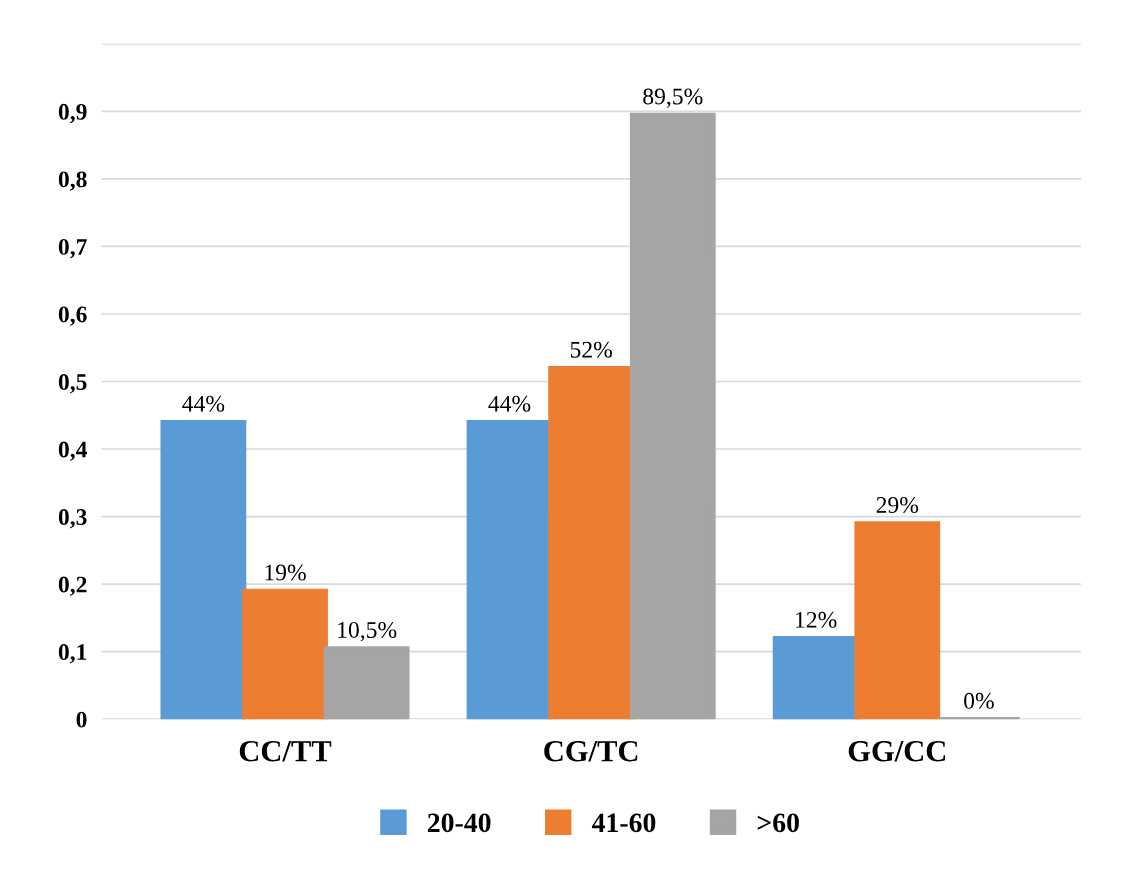 This screenshot has height=877, width=1126. Describe the element at coordinates (816, 619) in the screenshot. I see `data-label: 12%` at that location.